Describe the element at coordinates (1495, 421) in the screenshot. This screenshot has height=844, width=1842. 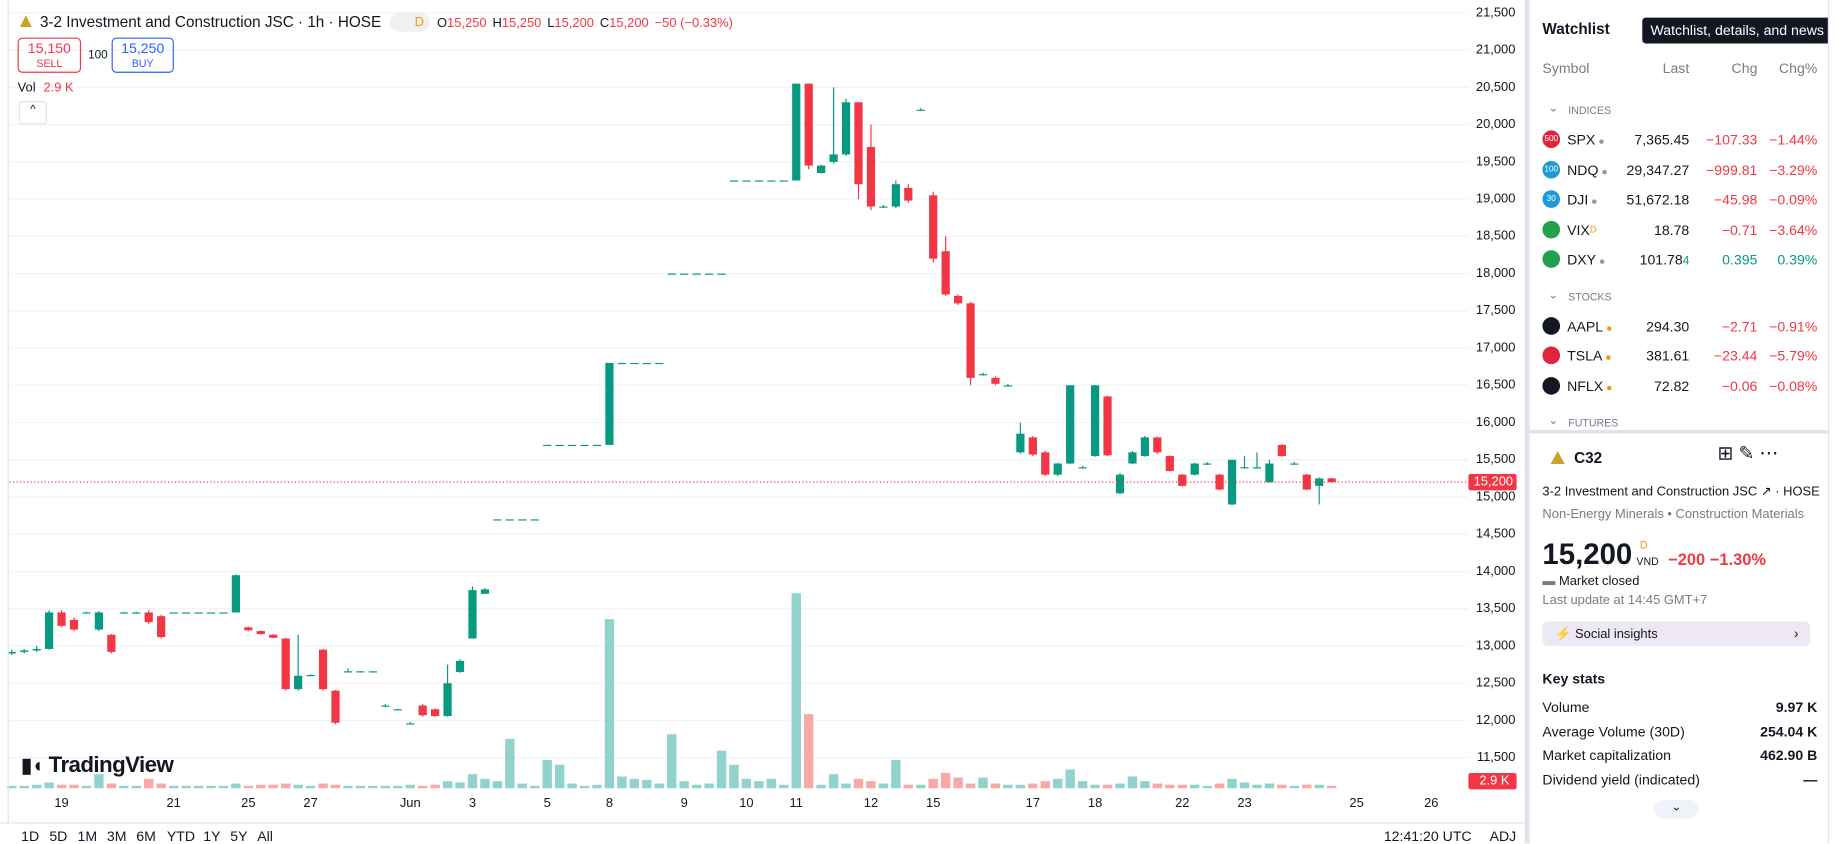
I see `y-tick-label: 16,000` at that location.